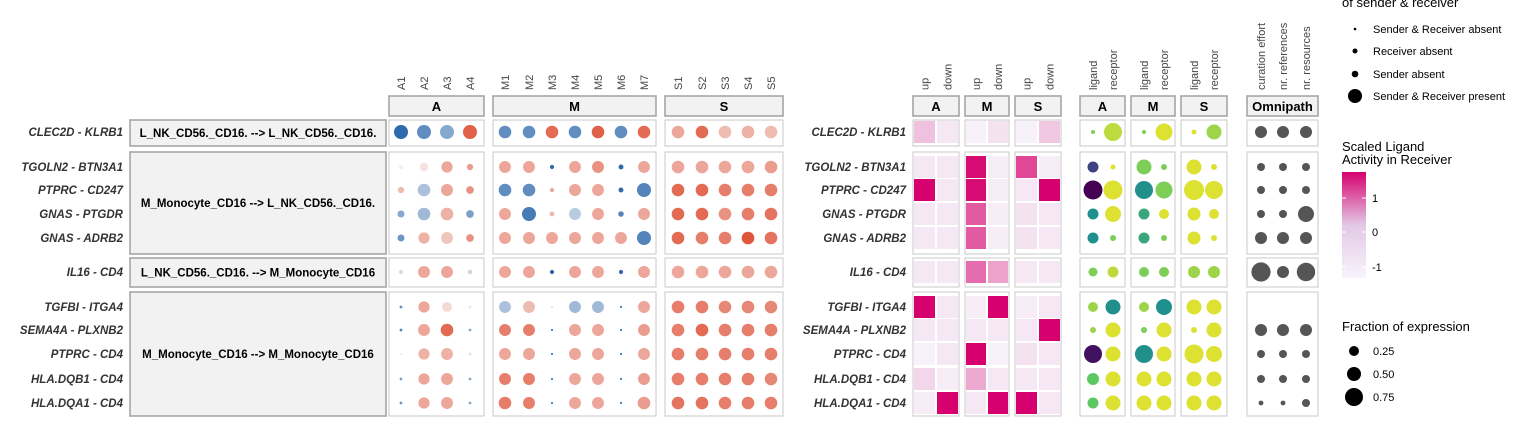 The image size is (1536, 432). Describe the element at coordinates (1383, 146) in the screenshot. I see `scaled-legend-title-1: Scaled Ligand` at that location.